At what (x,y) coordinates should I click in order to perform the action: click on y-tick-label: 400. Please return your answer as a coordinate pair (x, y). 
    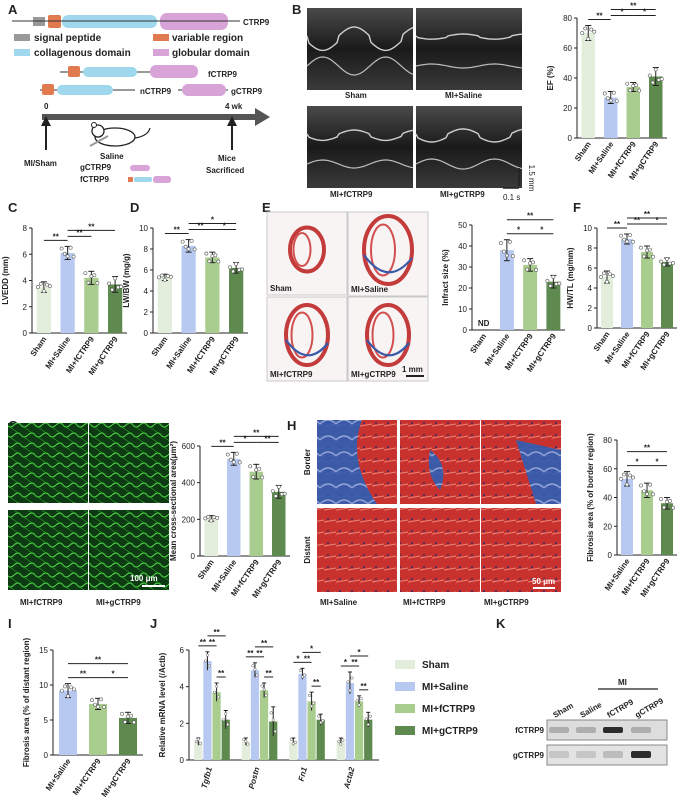
    Looking at the image, I should click on (189, 483).